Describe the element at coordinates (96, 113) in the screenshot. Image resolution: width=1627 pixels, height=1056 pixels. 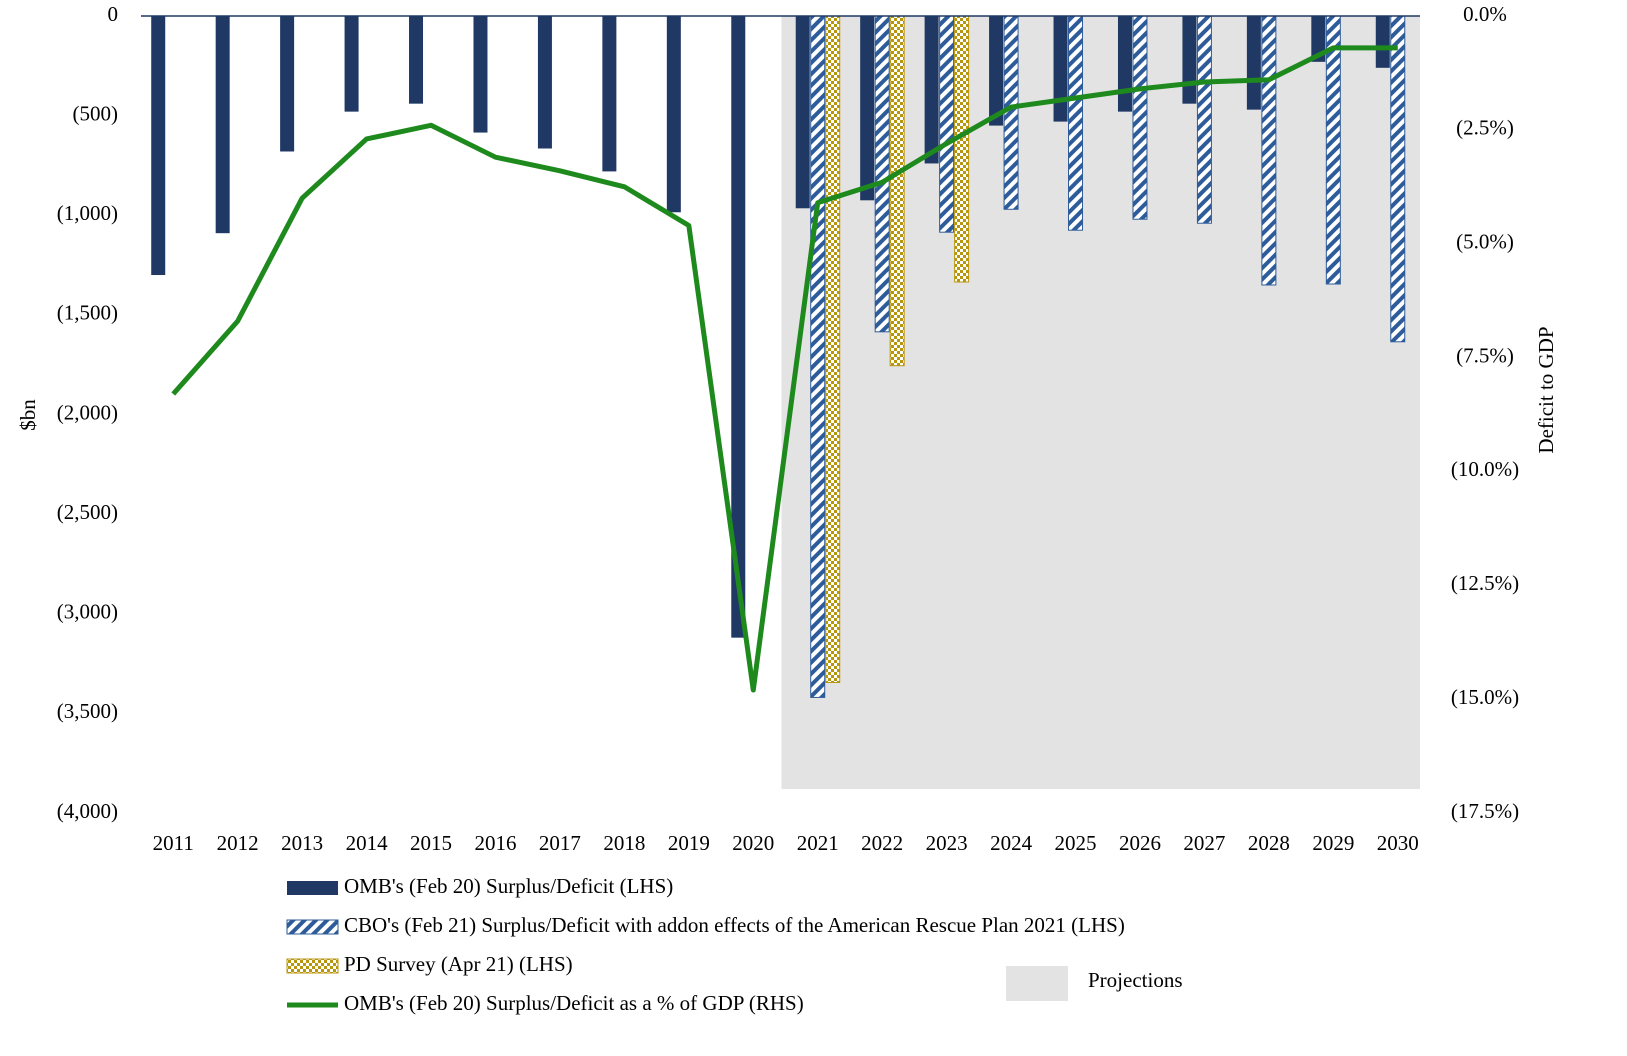
I see `y-tick-label: (500)` at that location.